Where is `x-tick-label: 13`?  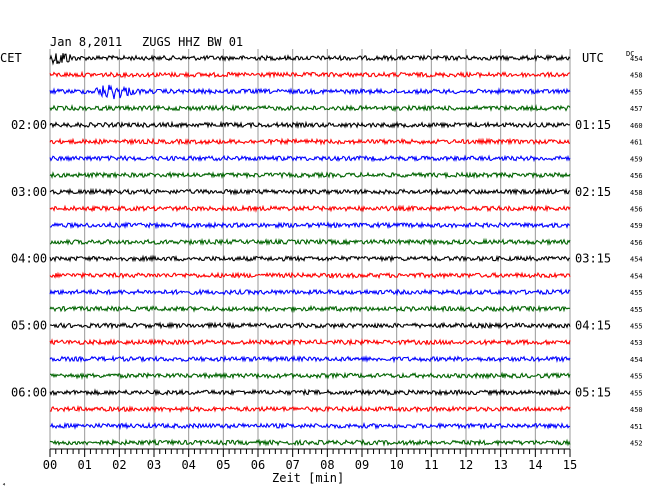 x-tick-label: 13 is located at coordinates (500, 465).